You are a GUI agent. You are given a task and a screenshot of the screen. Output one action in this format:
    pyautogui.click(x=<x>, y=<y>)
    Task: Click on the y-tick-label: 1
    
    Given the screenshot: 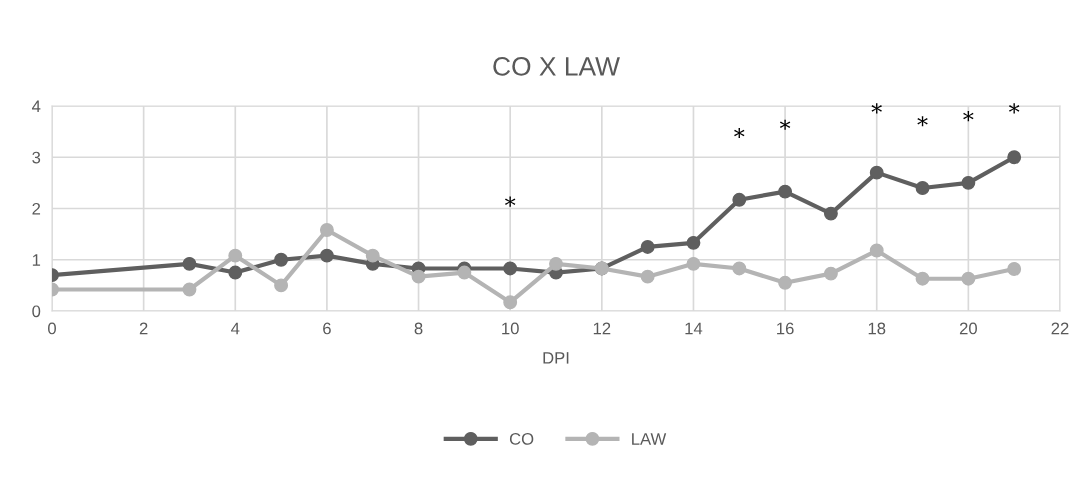 What is the action you would take?
    pyautogui.click(x=36, y=260)
    